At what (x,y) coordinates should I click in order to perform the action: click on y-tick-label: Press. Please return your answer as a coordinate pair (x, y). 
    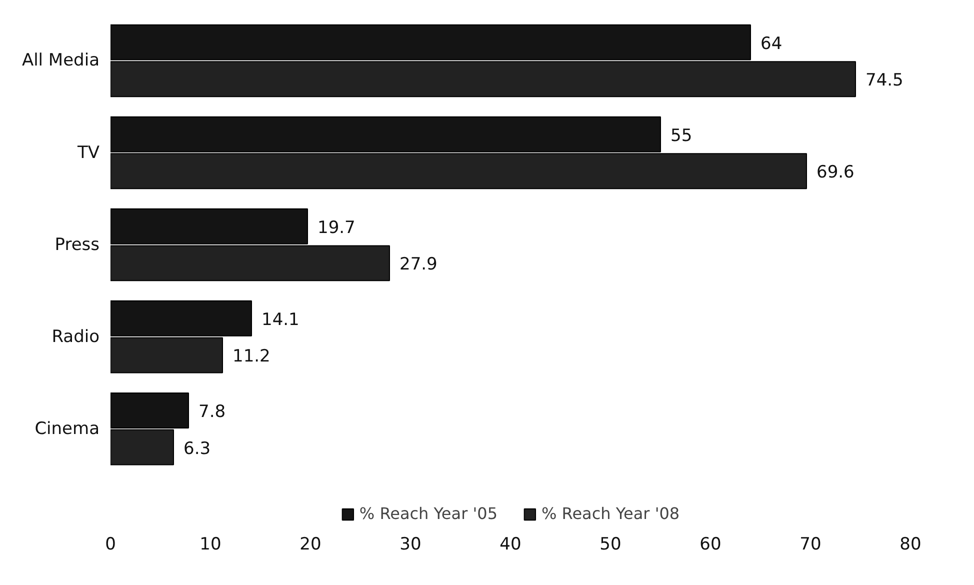
    Looking at the image, I should click on (77, 244).